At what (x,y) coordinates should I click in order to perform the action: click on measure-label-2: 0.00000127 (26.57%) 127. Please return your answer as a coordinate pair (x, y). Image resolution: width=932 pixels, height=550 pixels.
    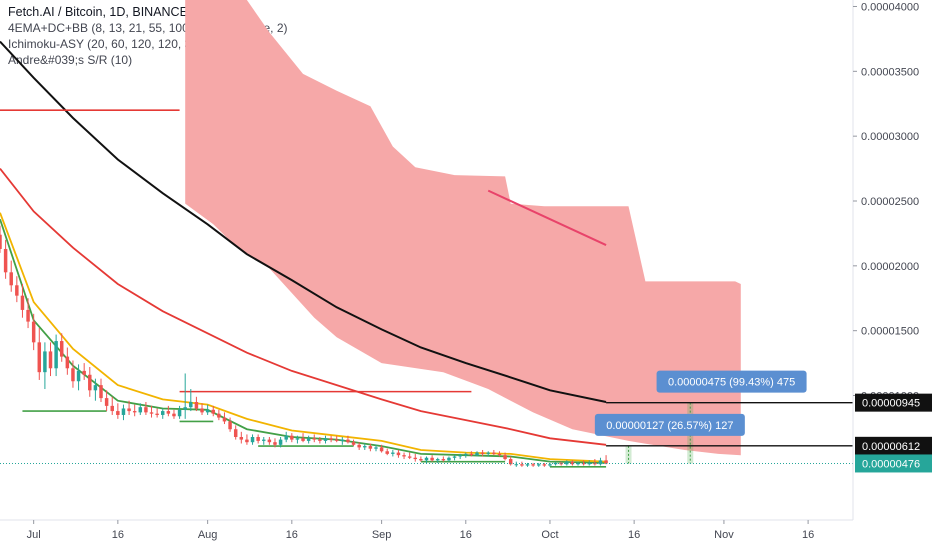
    Looking at the image, I should click on (669, 426).